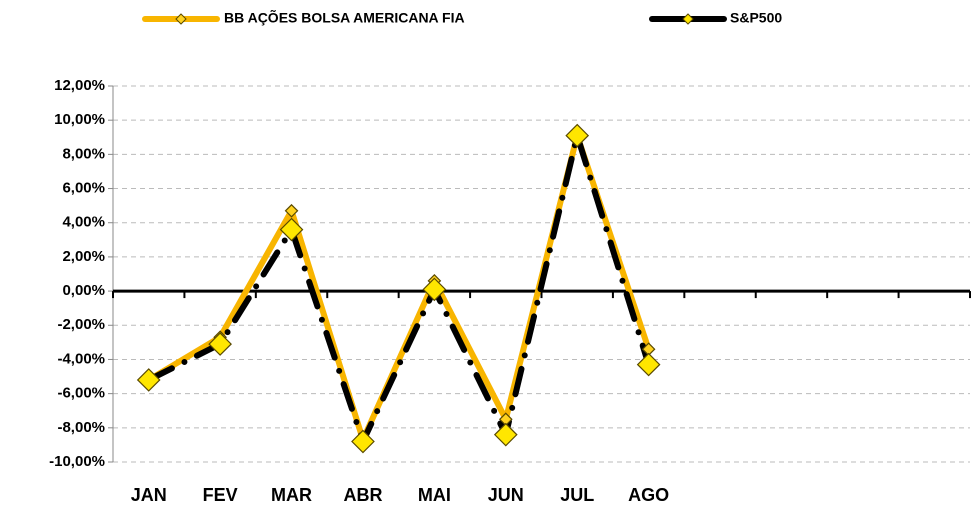  I want to click on y-tick-label: -4,00%, so click(81, 358).